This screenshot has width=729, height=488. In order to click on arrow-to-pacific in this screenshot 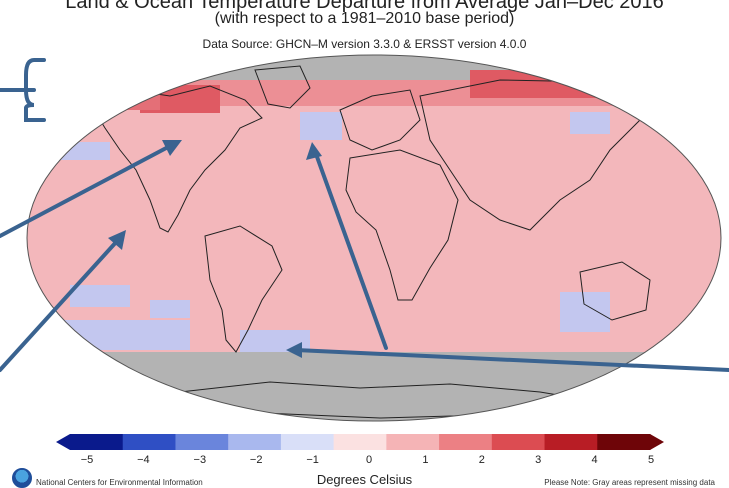, I will do `click(60, 305)`.